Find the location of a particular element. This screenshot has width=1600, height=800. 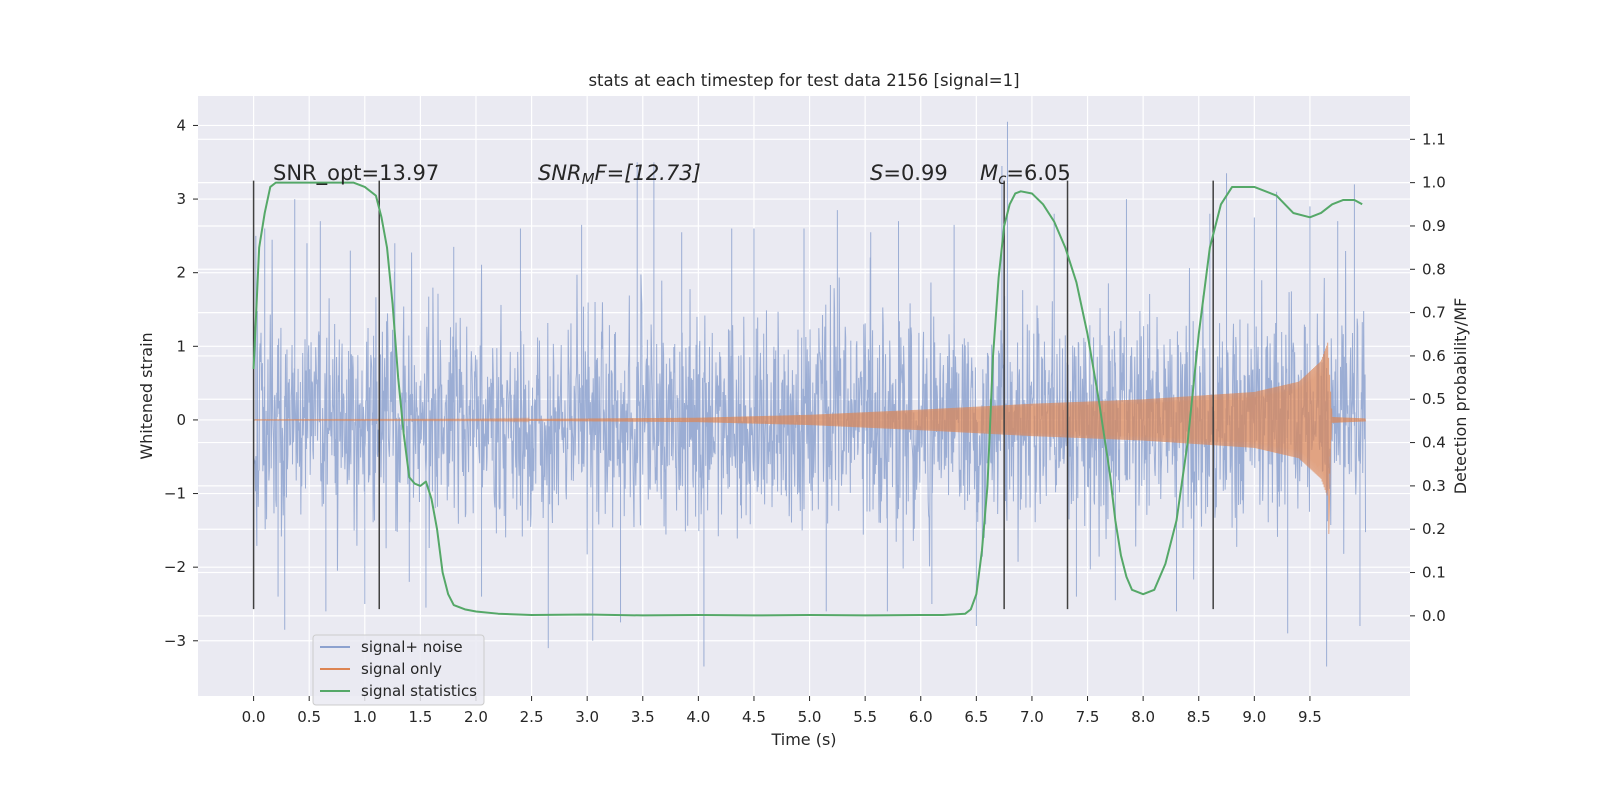

annotation-snr-mf: SNRMF=[12.73] is located at coordinates (619, 174).